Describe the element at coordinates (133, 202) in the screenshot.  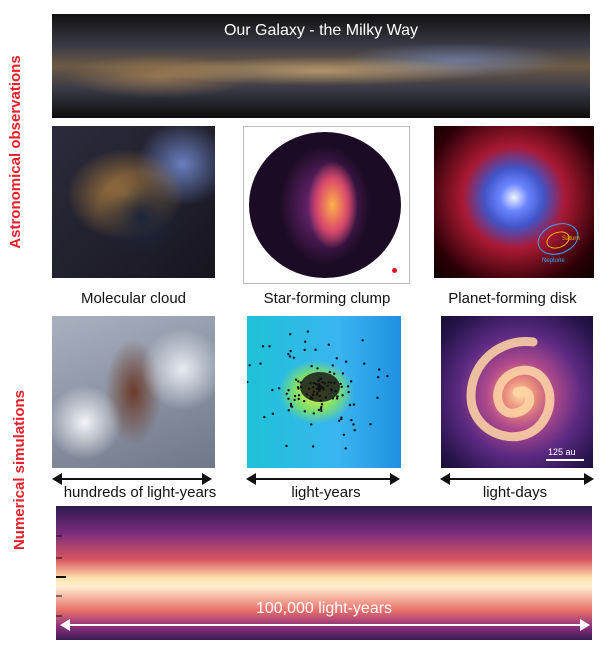
I see `molecular-cloud-observation-image` at that location.